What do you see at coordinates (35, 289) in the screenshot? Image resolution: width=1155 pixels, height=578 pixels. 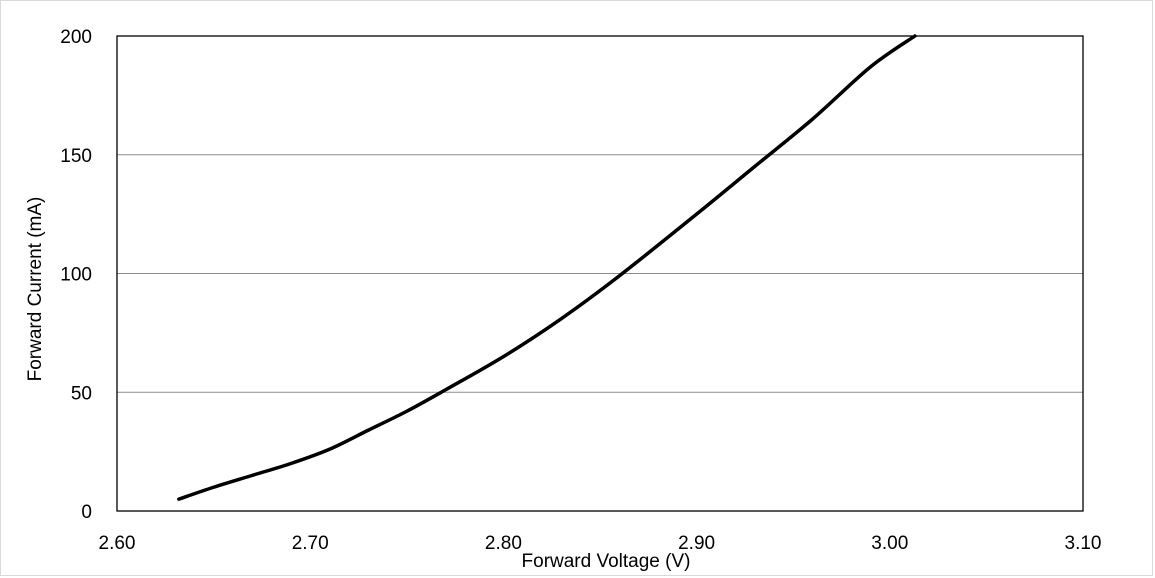 I see `y-axis-title: Forward Current (mA)` at bounding box center [35, 289].